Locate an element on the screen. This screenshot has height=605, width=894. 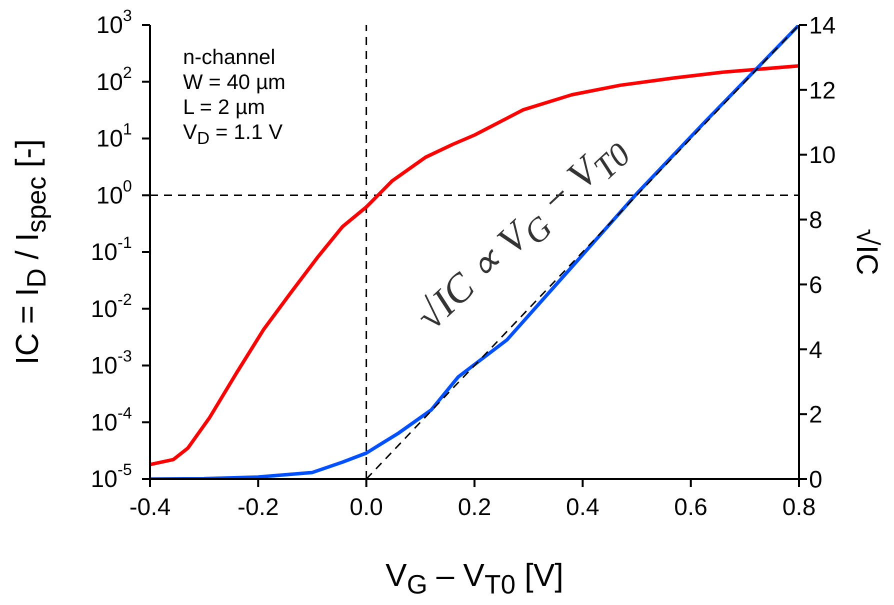
annotation: V$_{D}$ = 1.1 V is located at coordinates (233, 135).